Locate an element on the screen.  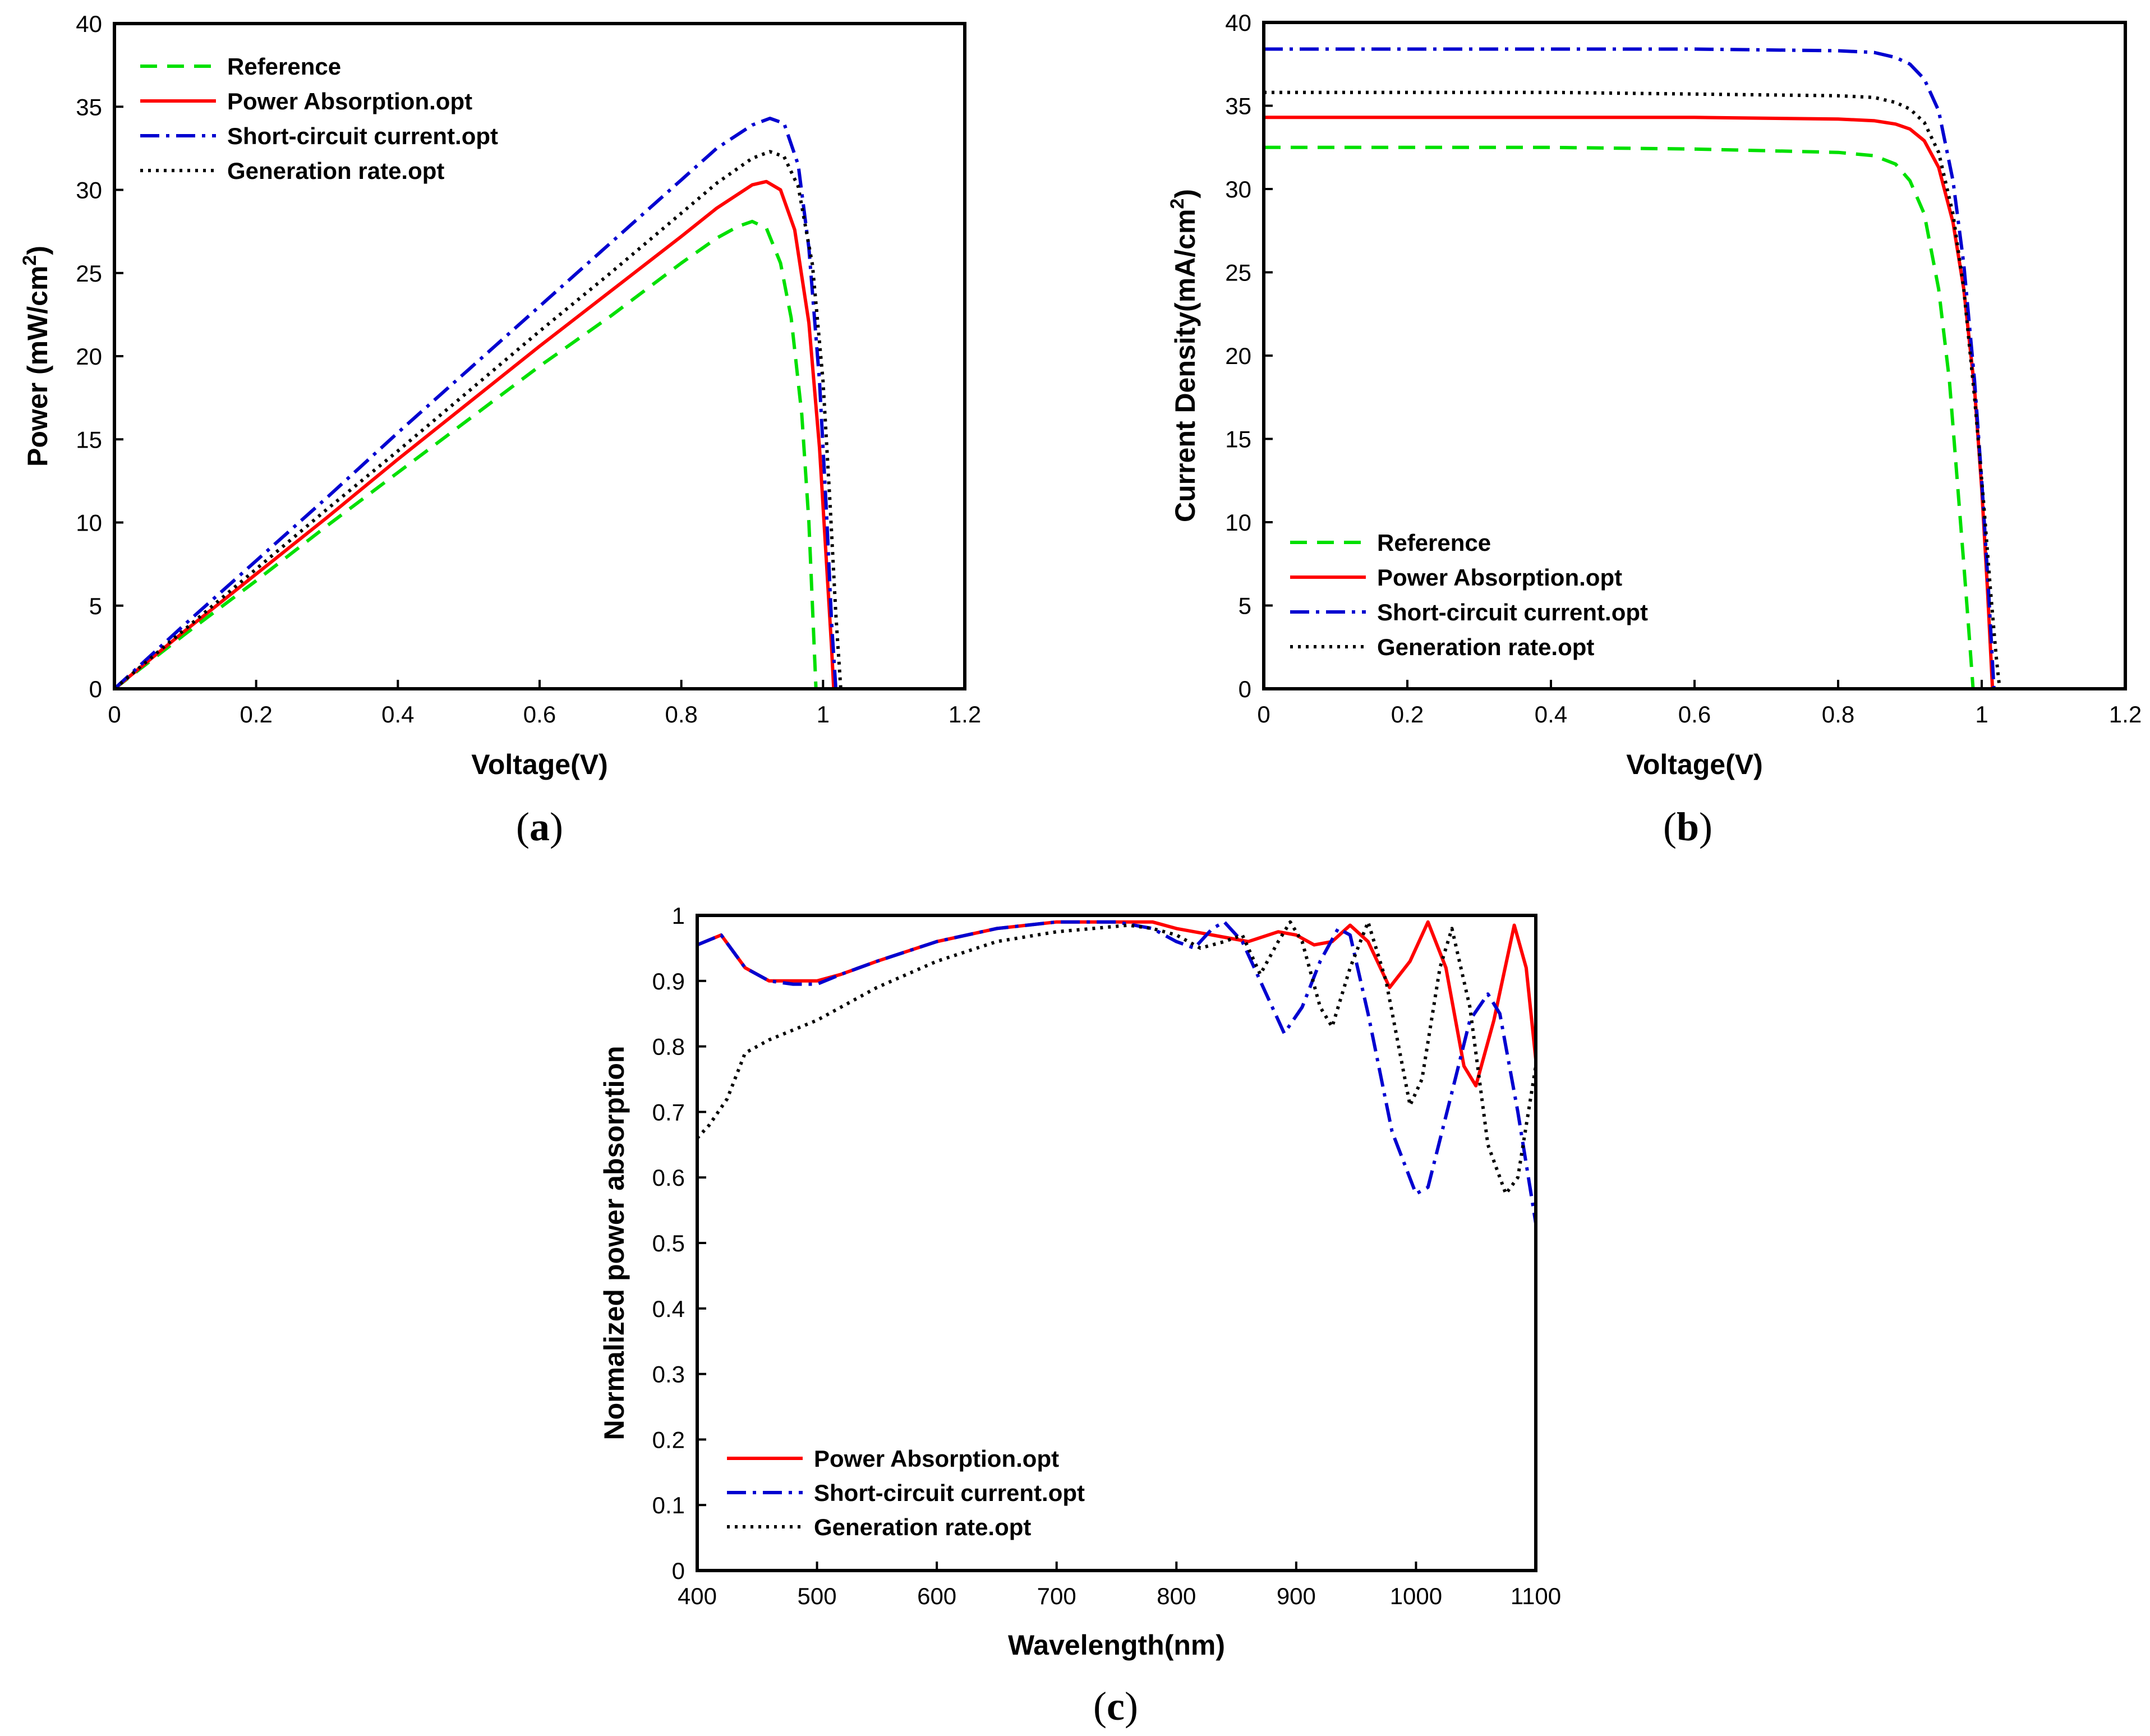
x-tick-label: 0.6 is located at coordinates (539, 714).